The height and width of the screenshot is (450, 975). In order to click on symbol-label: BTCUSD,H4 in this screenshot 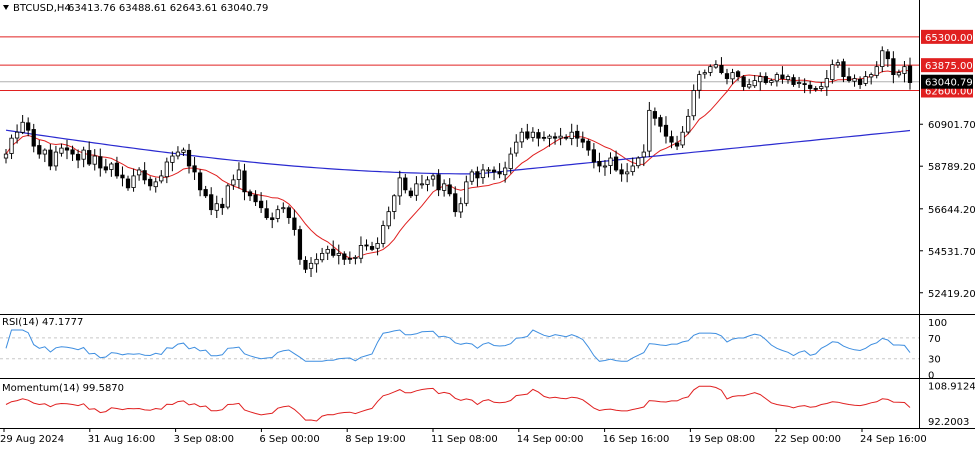, I will do `click(42, 8)`.